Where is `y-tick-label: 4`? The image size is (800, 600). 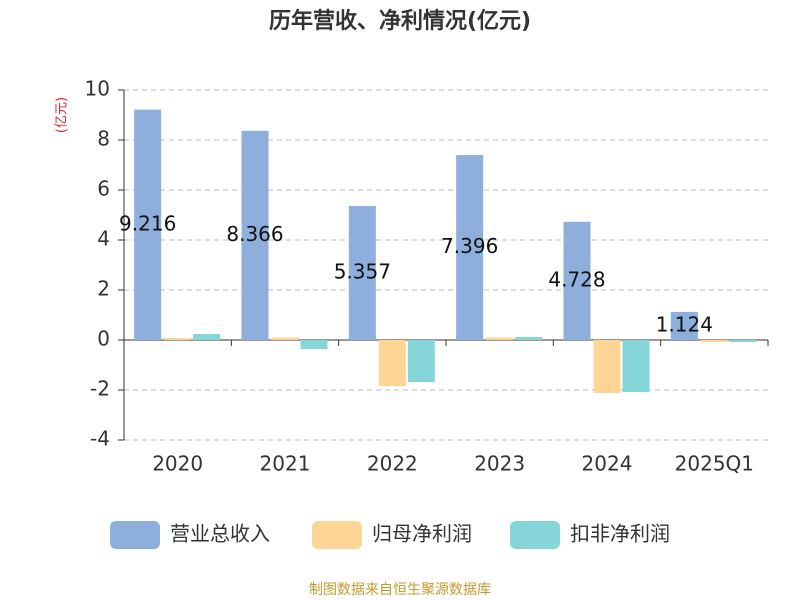 y-tick-label: 4 is located at coordinates (103, 239).